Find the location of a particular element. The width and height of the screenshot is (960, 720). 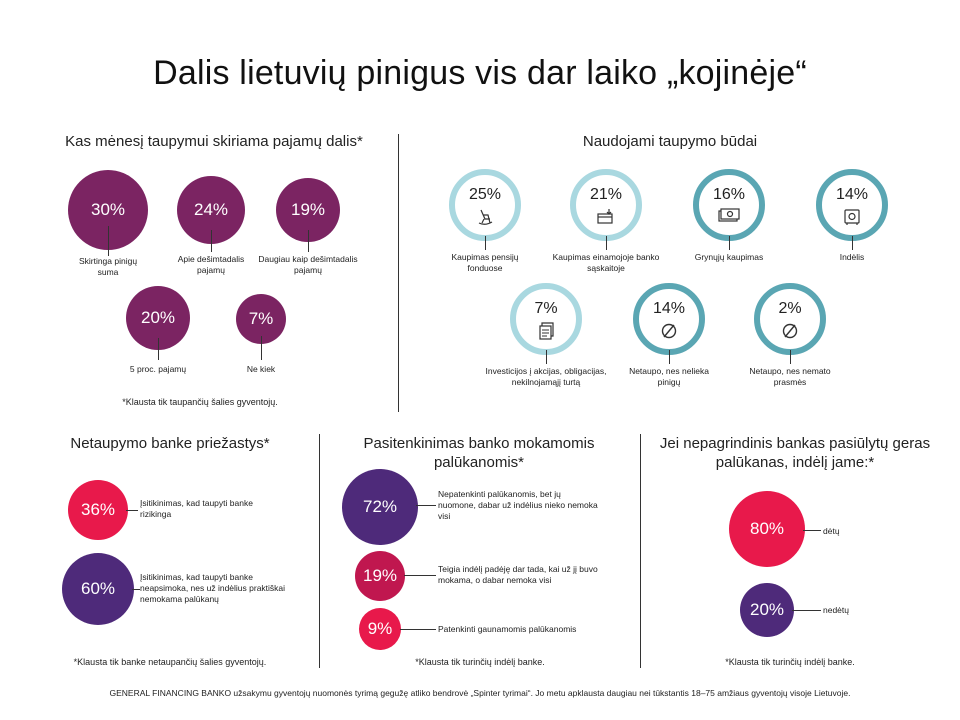

ring-value: 25% is located at coordinates (485, 194).